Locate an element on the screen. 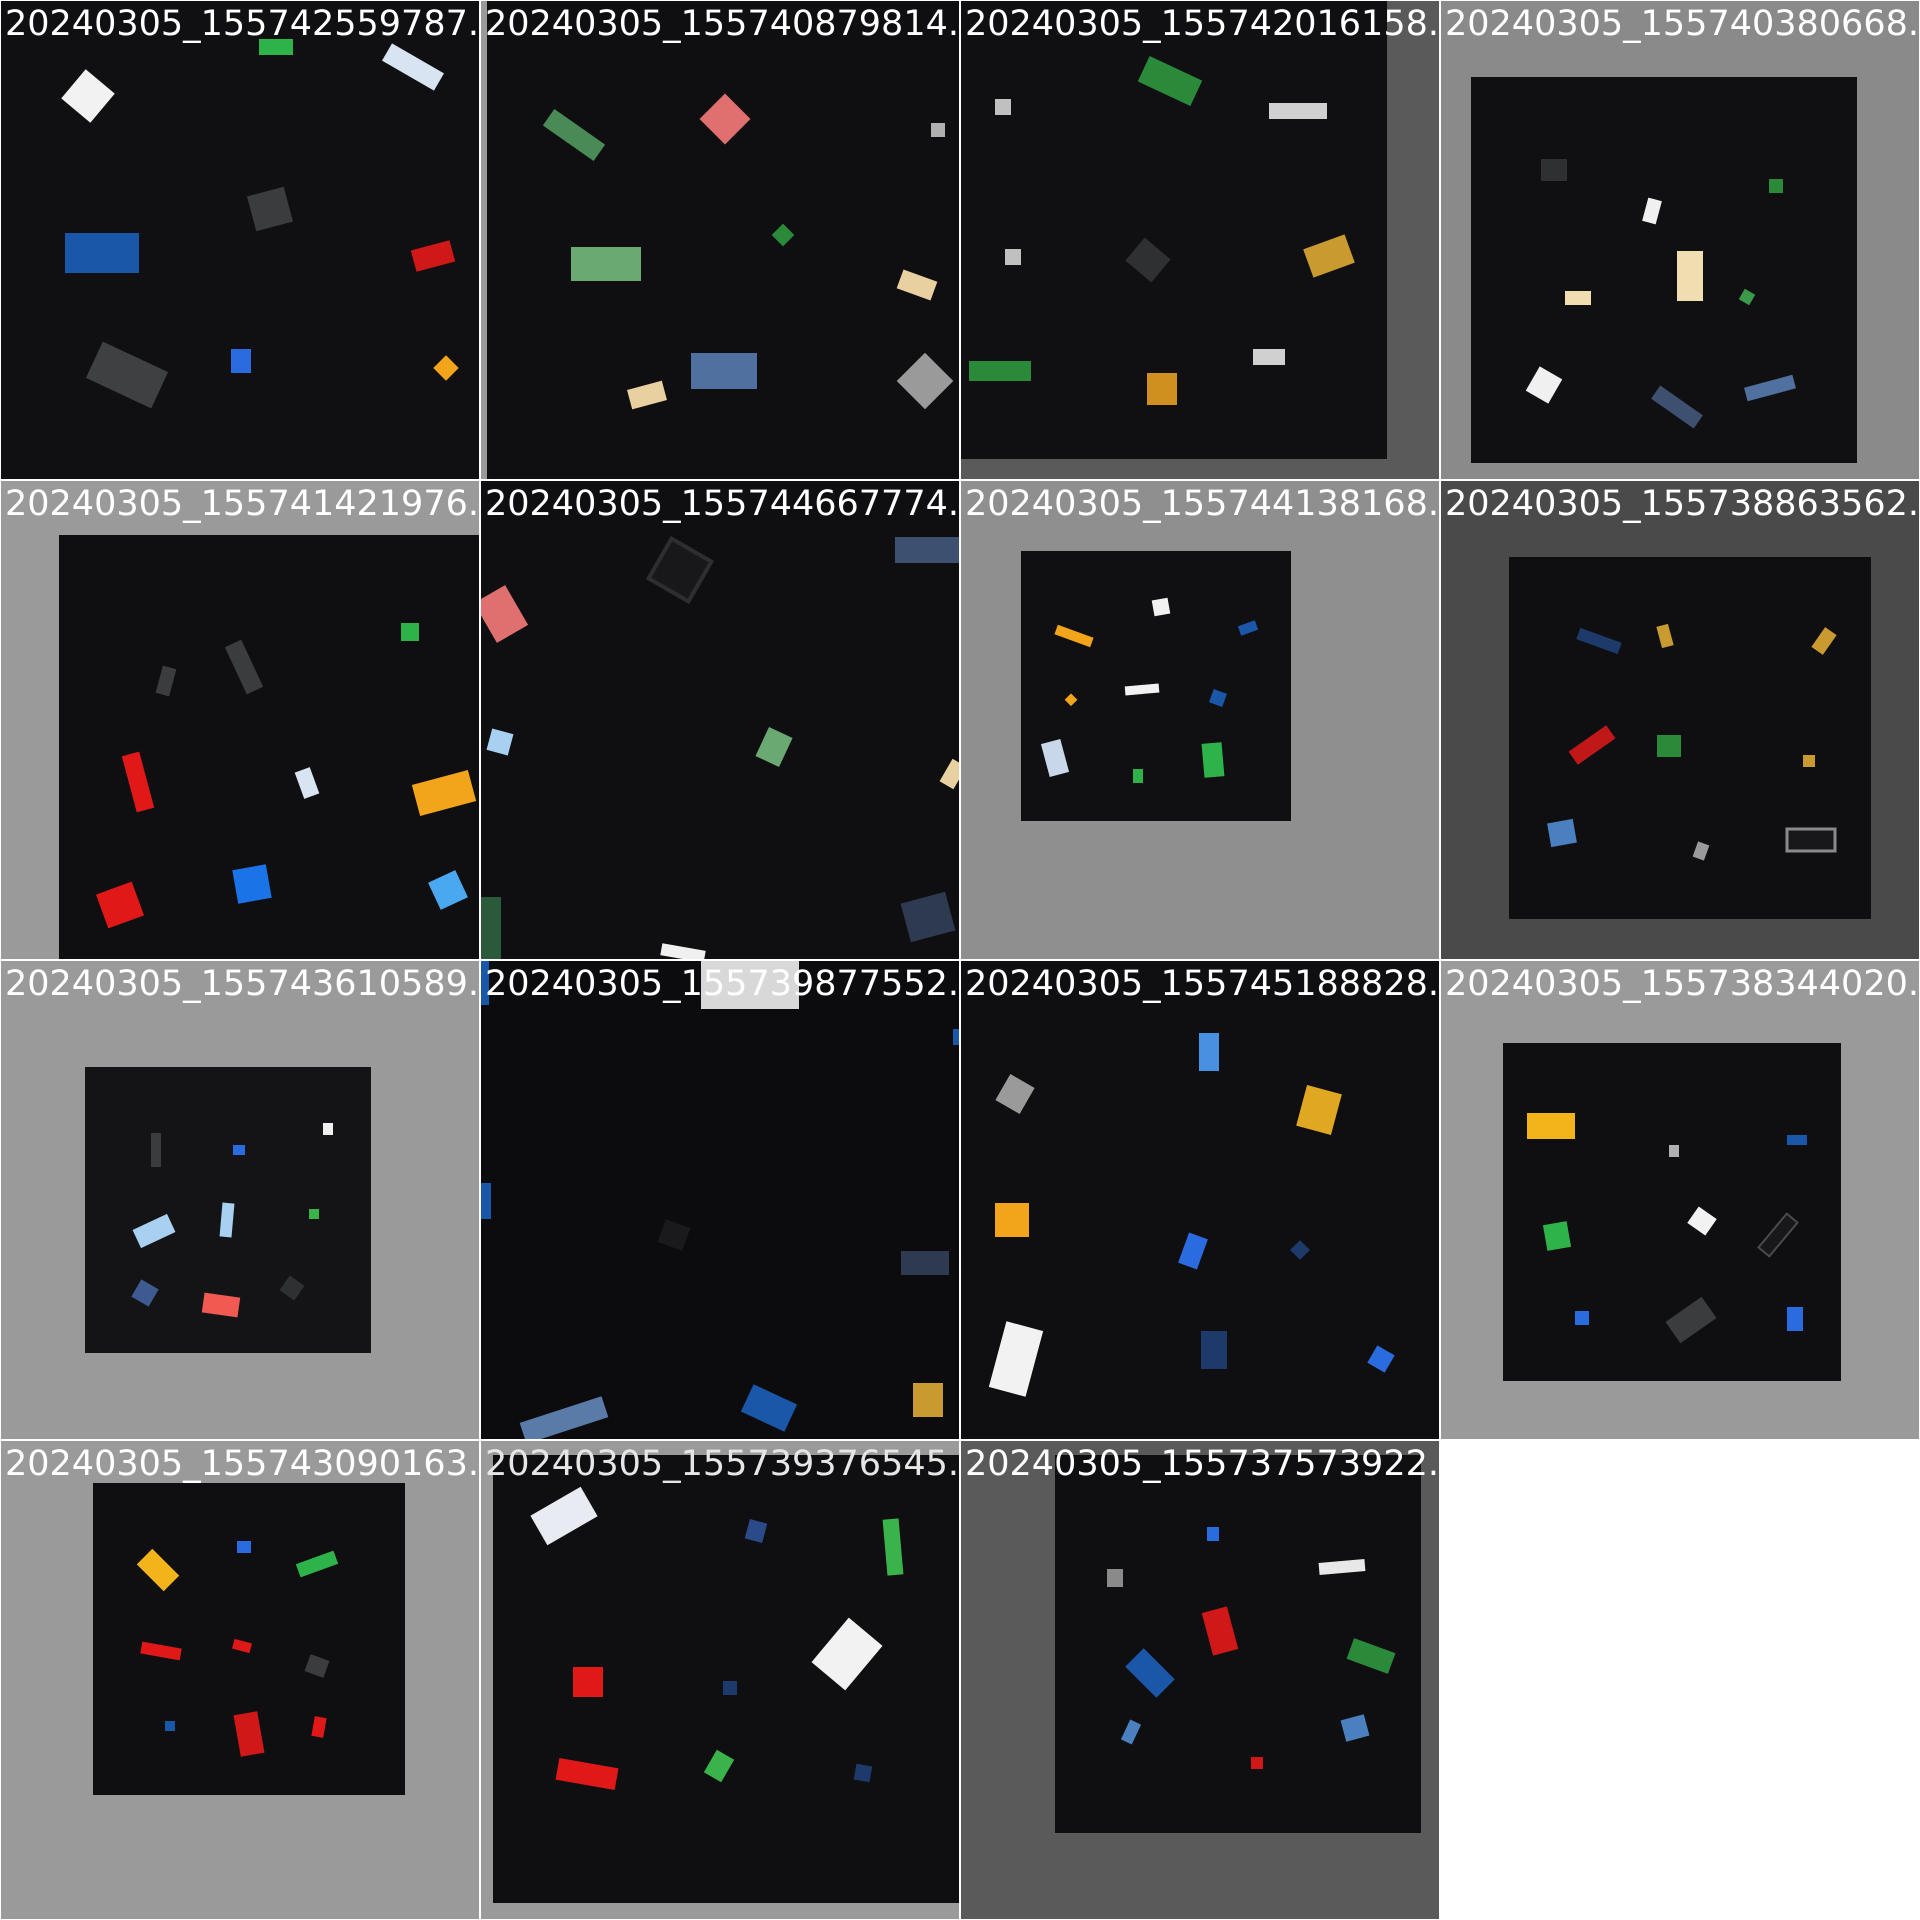 The width and height of the screenshot is (1920, 1920). tile-filename: 20240305_155738344020.png is located at coordinates (1682, 984).